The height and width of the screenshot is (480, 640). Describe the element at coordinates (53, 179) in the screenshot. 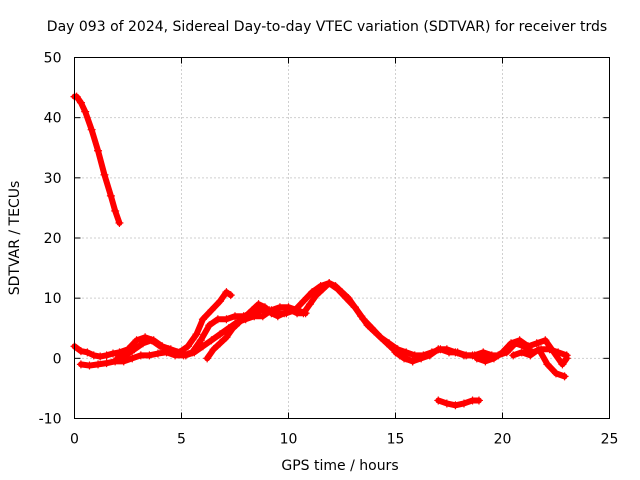

I see `y-tick-label: 30` at that location.